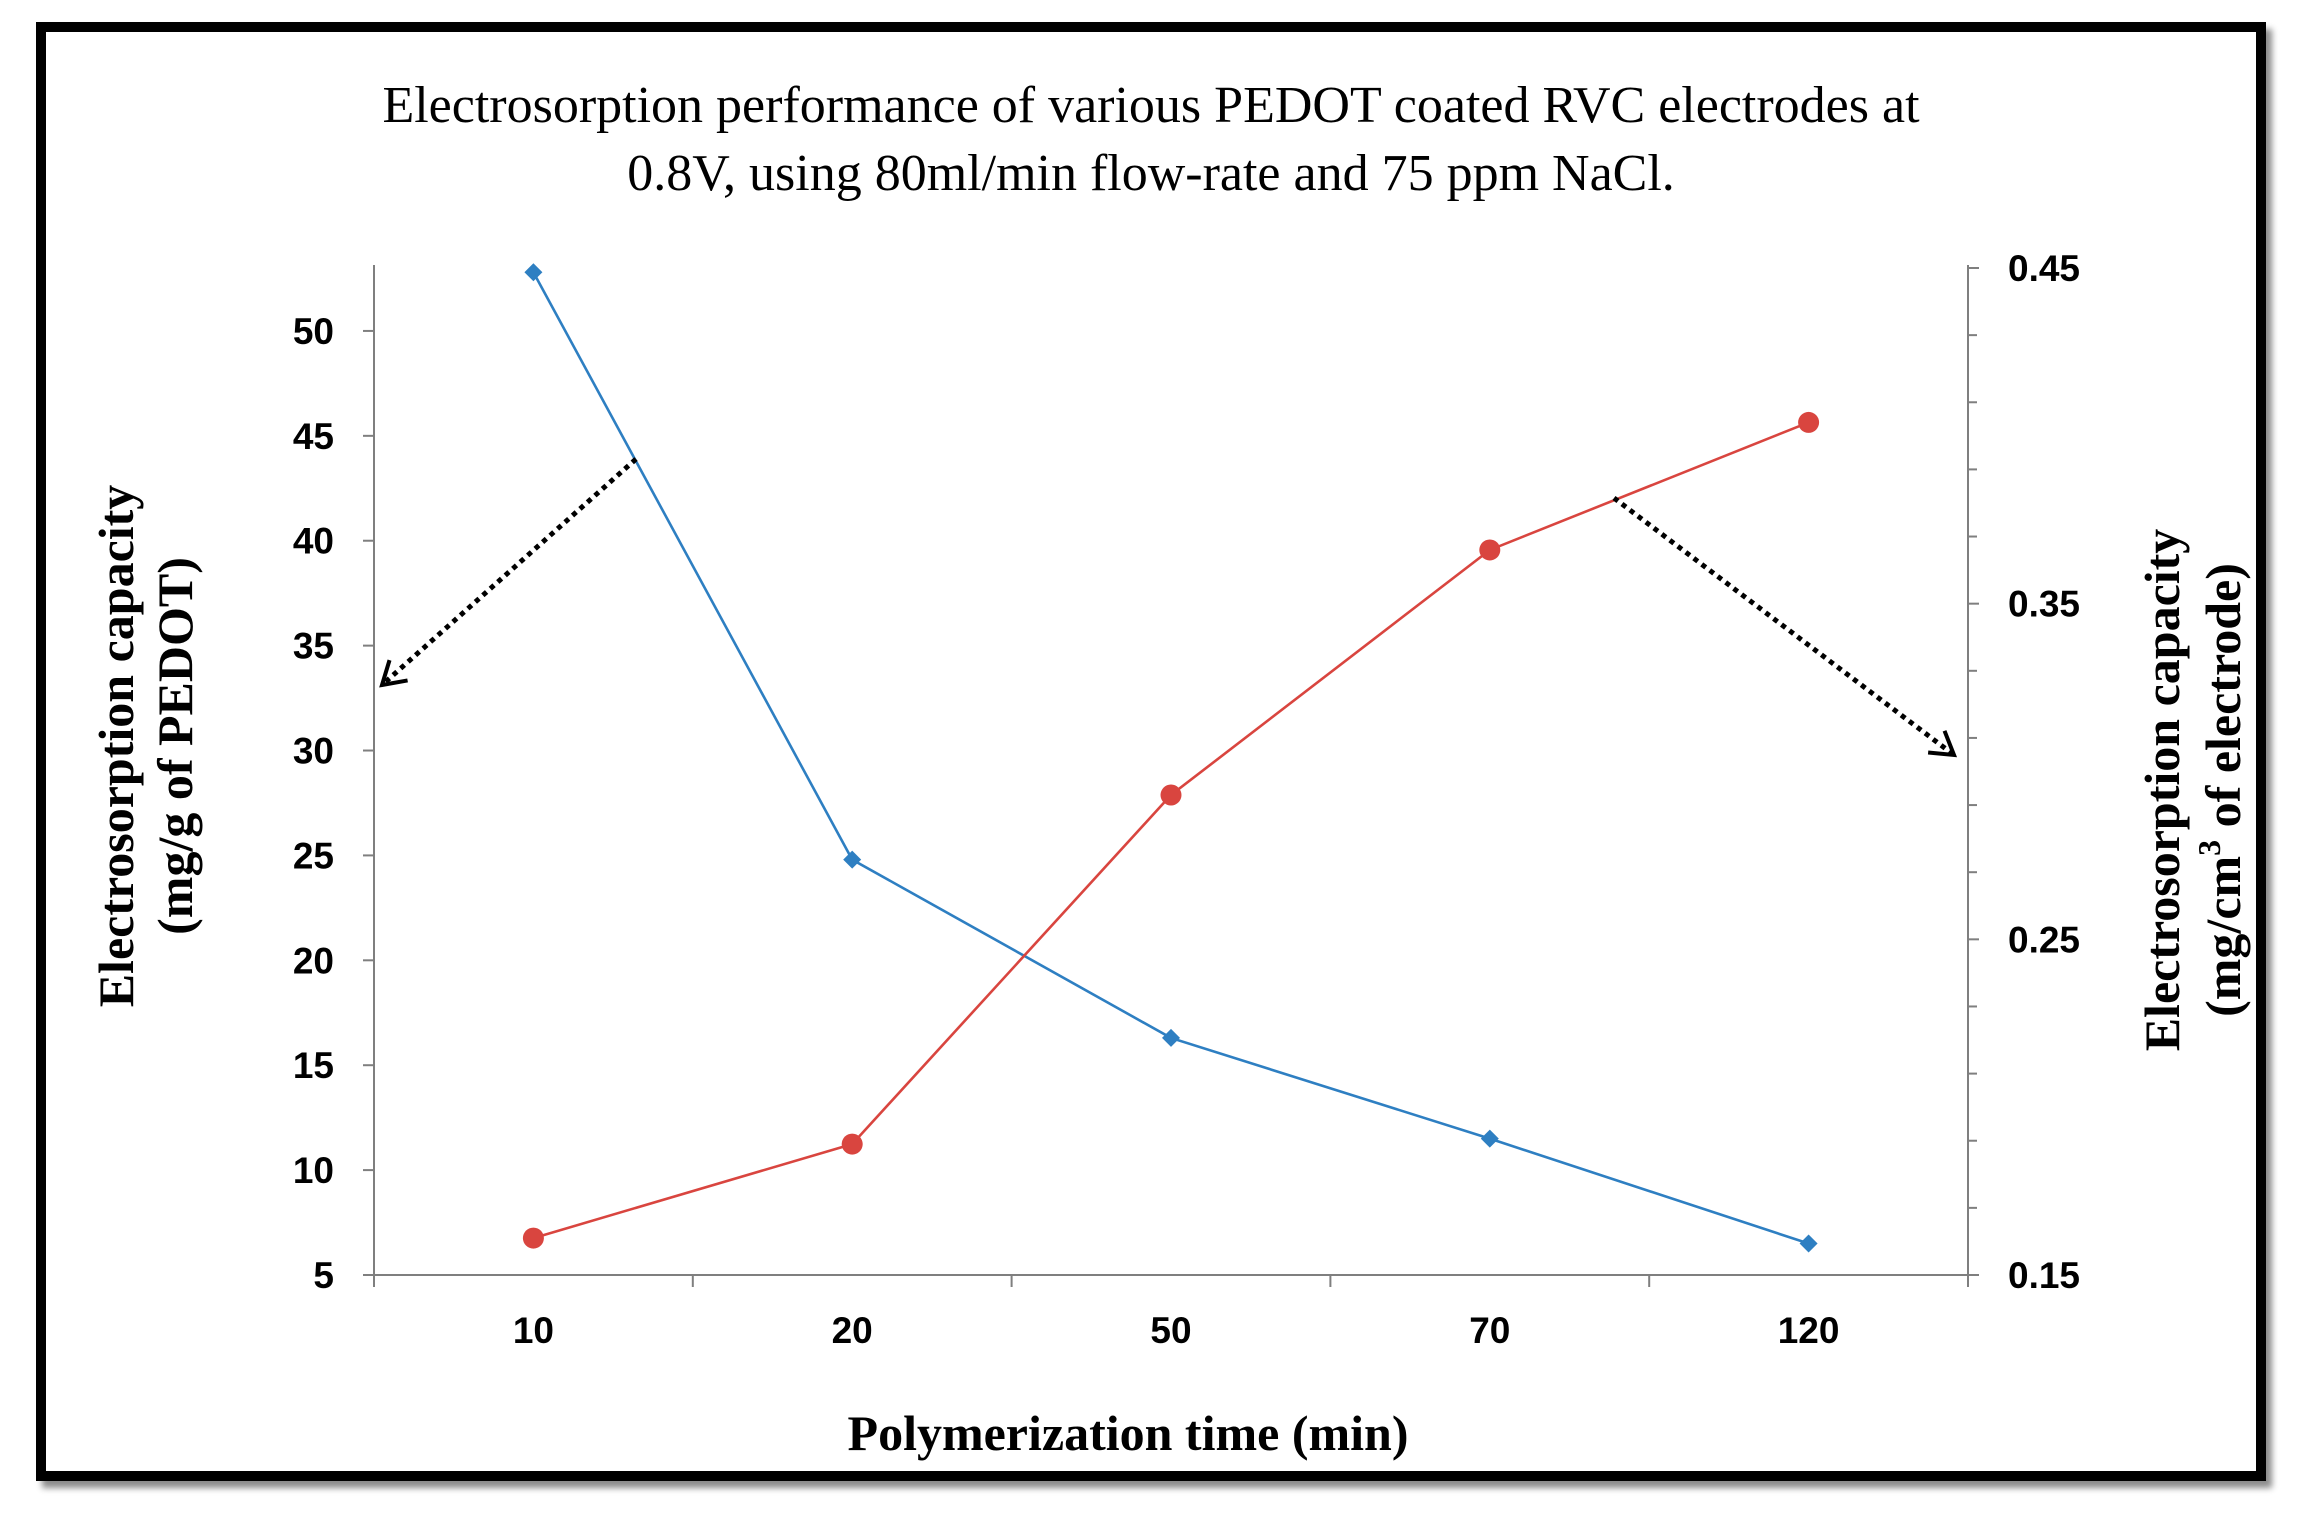 This screenshot has height=1528, width=2302. What do you see at coordinates (2044, 268) in the screenshot?
I see `right-tick-label: 0.45` at bounding box center [2044, 268].